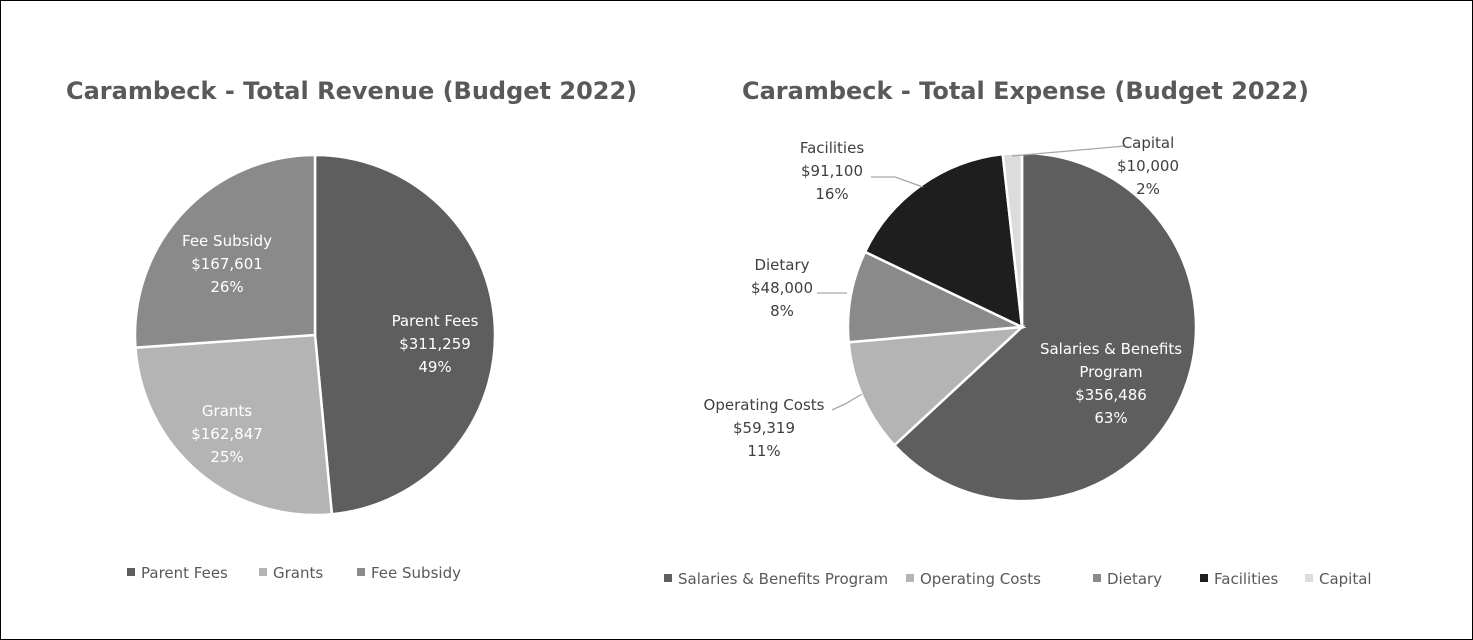 The height and width of the screenshot is (640, 1473). What do you see at coordinates (847, 402) in the screenshot?
I see `leader-line-operating-costs` at bounding box center [847, 402].